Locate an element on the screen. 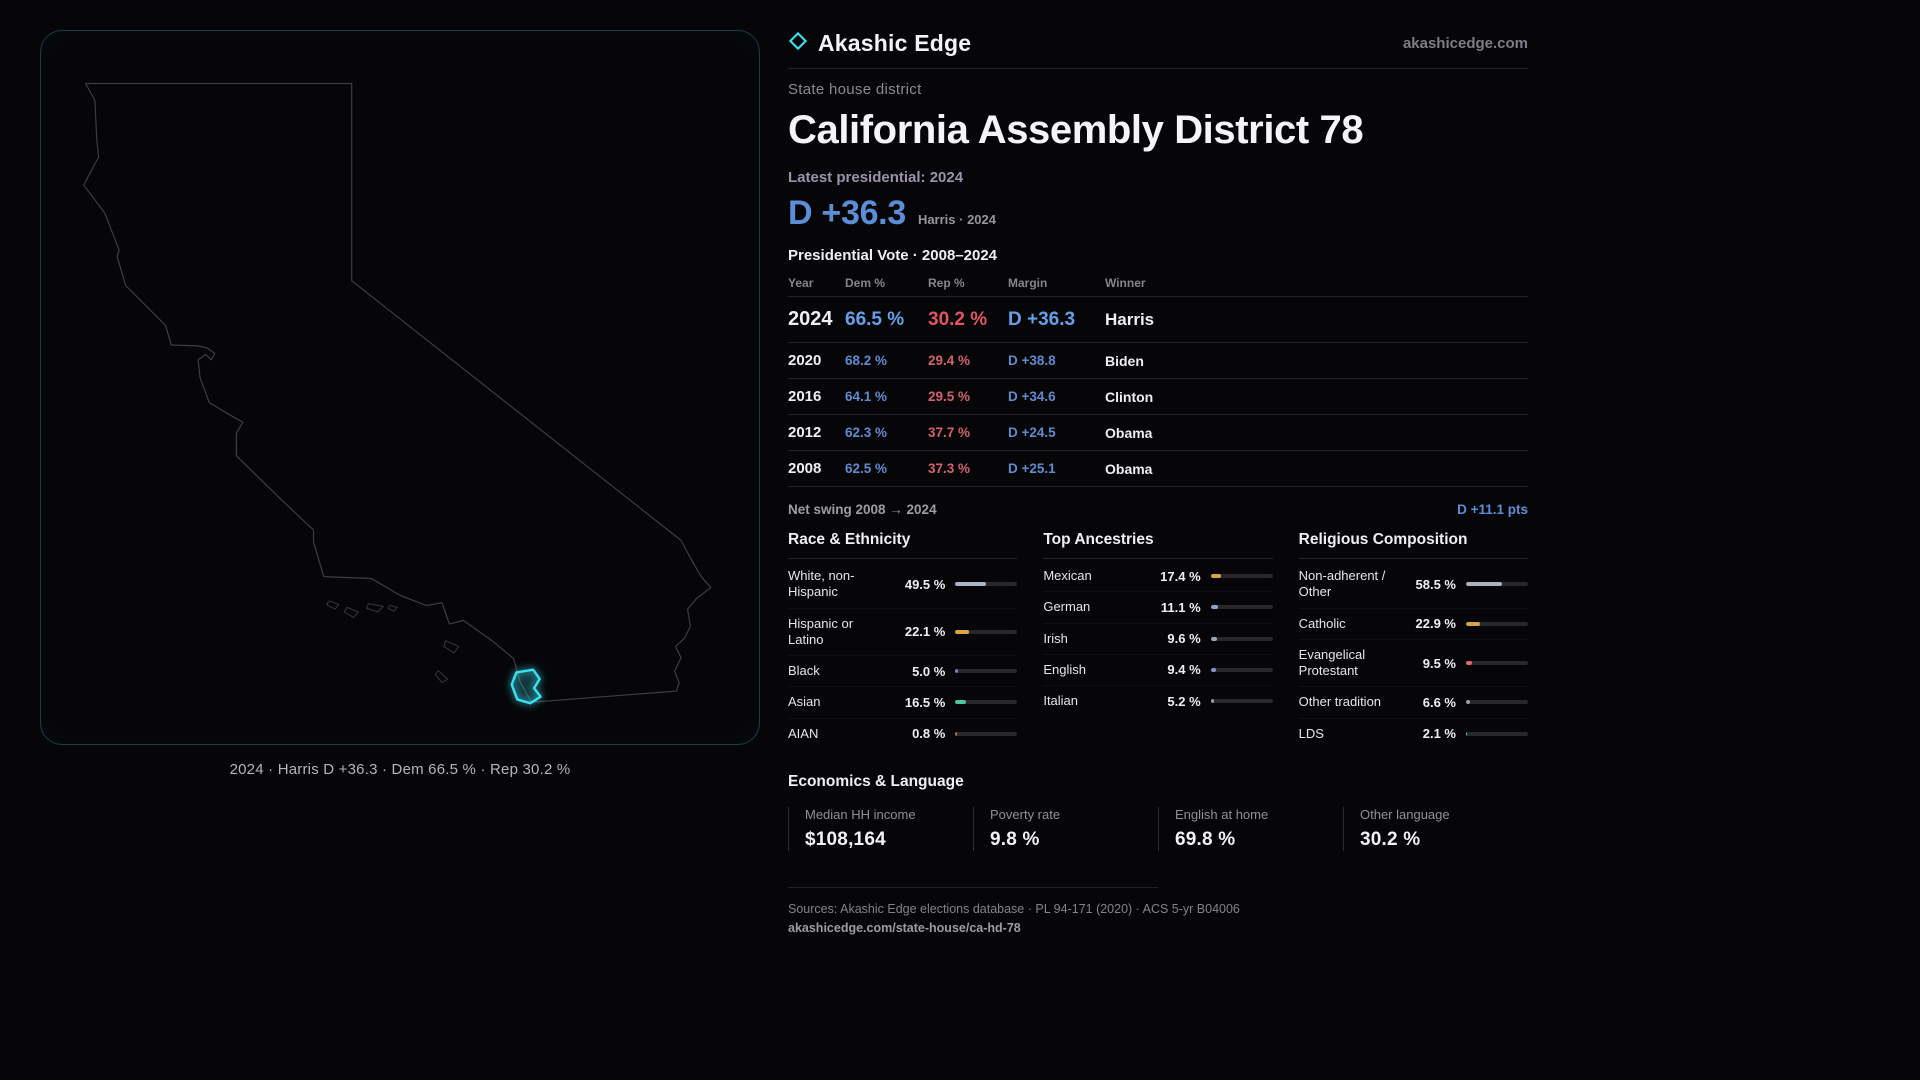 The height and width of the screenshot is (1080, 1920). results-col-header: Winner is located at coordinates (1125, 283).